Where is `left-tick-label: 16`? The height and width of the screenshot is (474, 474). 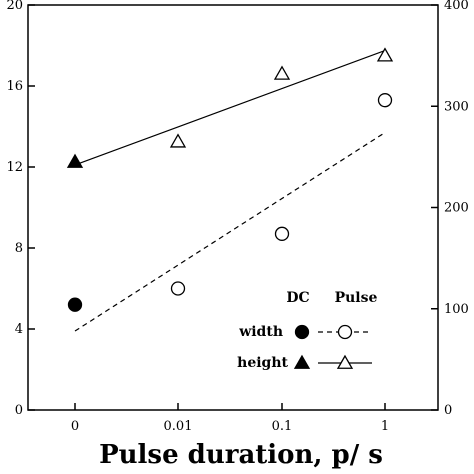 left-tick-label: 16 is located at coordinates (14, 86).